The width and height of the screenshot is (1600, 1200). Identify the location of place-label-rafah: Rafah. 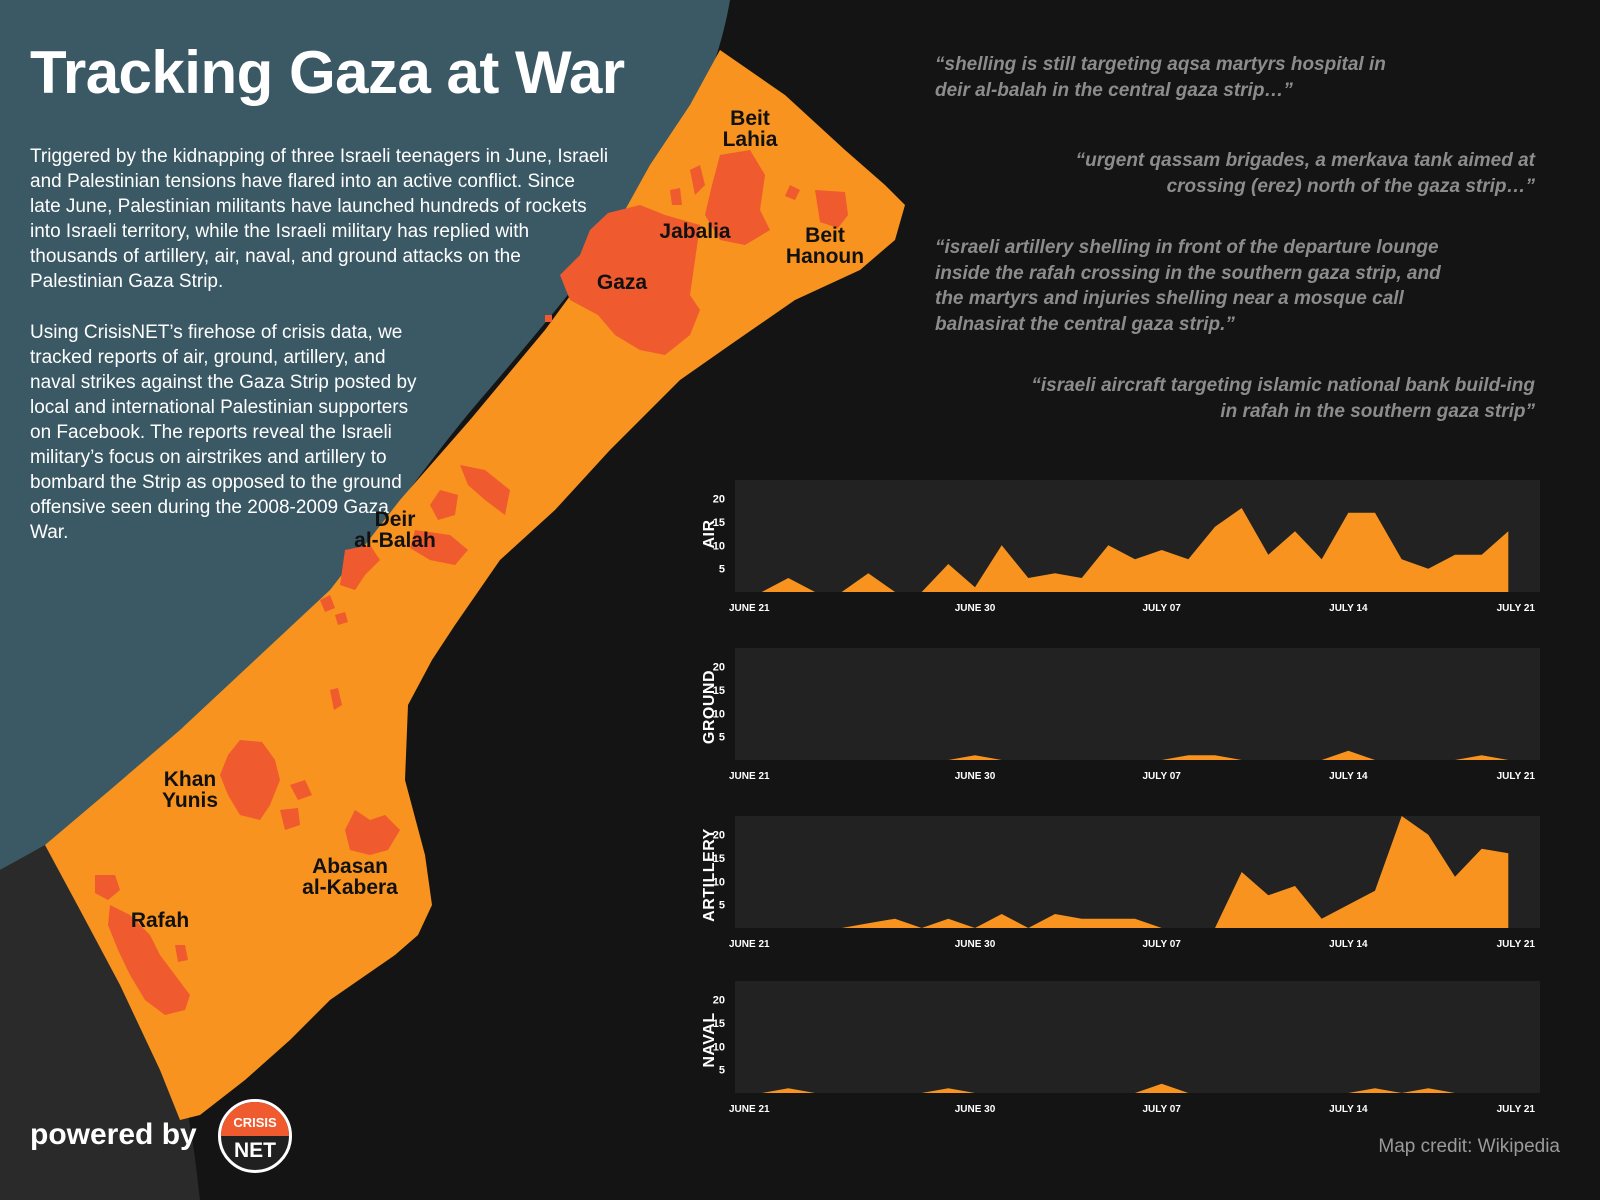
(160, 920).